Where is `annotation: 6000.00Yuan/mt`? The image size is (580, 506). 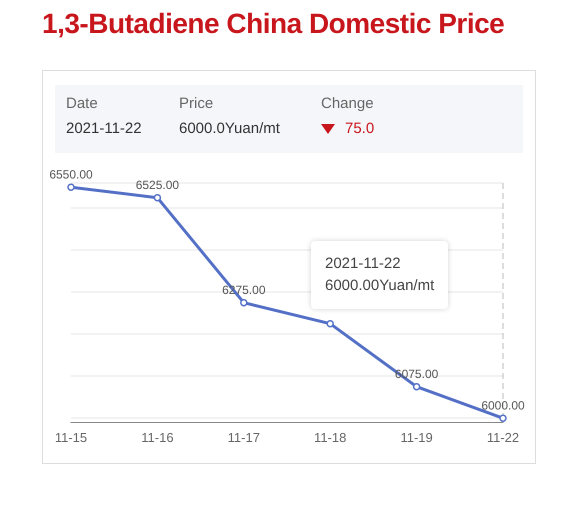
annotation: 6000.00Yuan/mt is located at coordinates (379, 286).